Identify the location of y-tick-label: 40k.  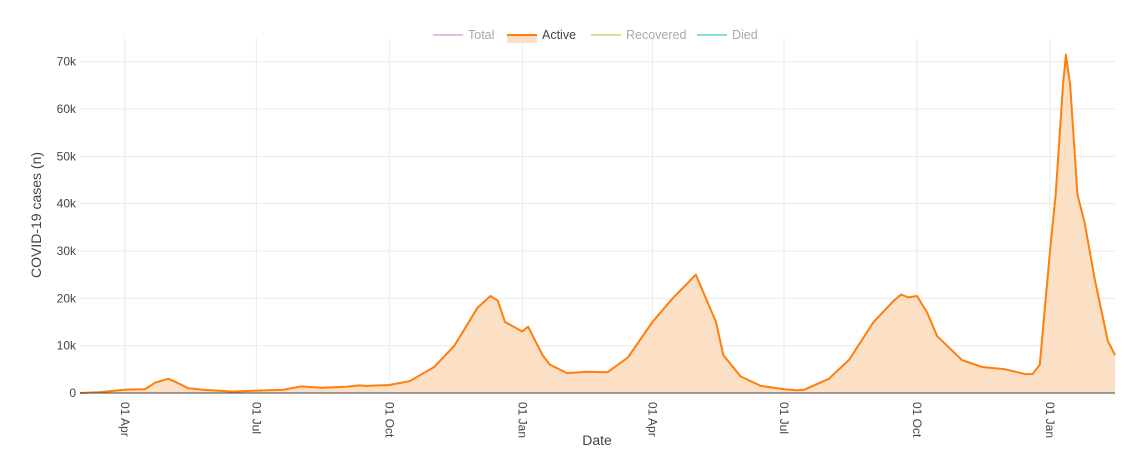
(67, 204).